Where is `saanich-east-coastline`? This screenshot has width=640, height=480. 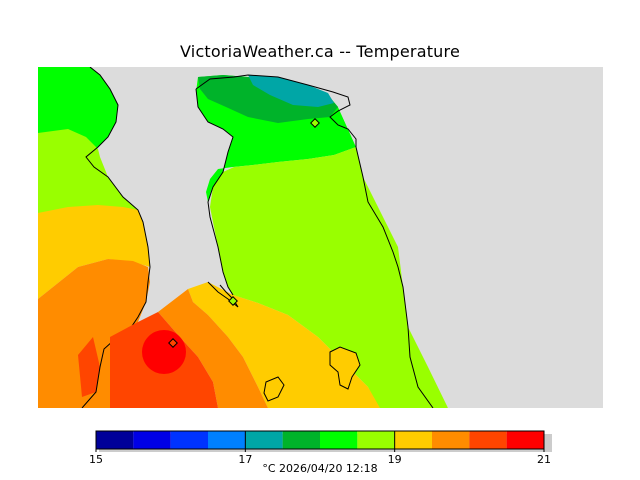
saanich-east-coastline is located at coordinates (394, 277).